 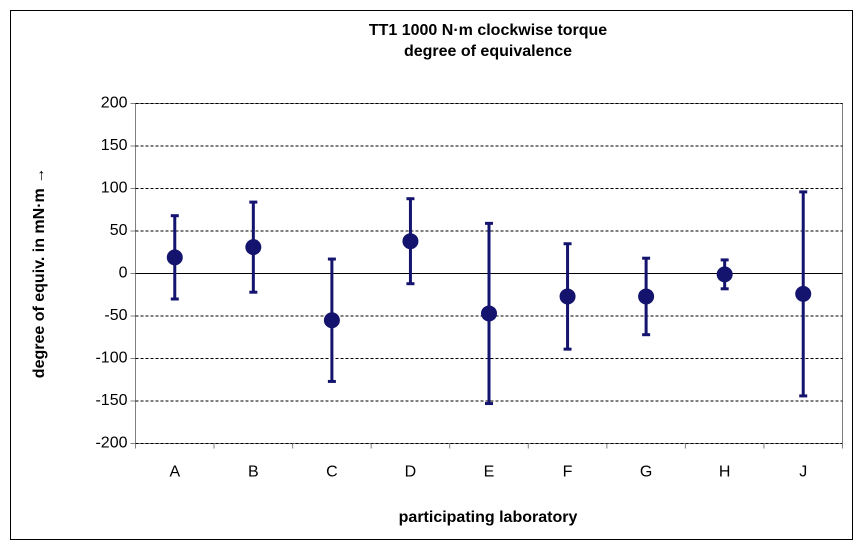 I want to click on x-tick-label: D, so click(x=411, y=472).